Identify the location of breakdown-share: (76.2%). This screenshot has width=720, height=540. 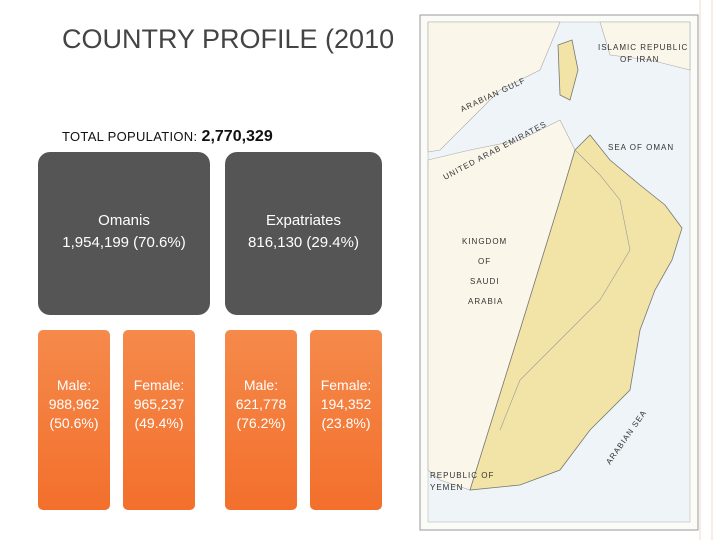
(261, 423).